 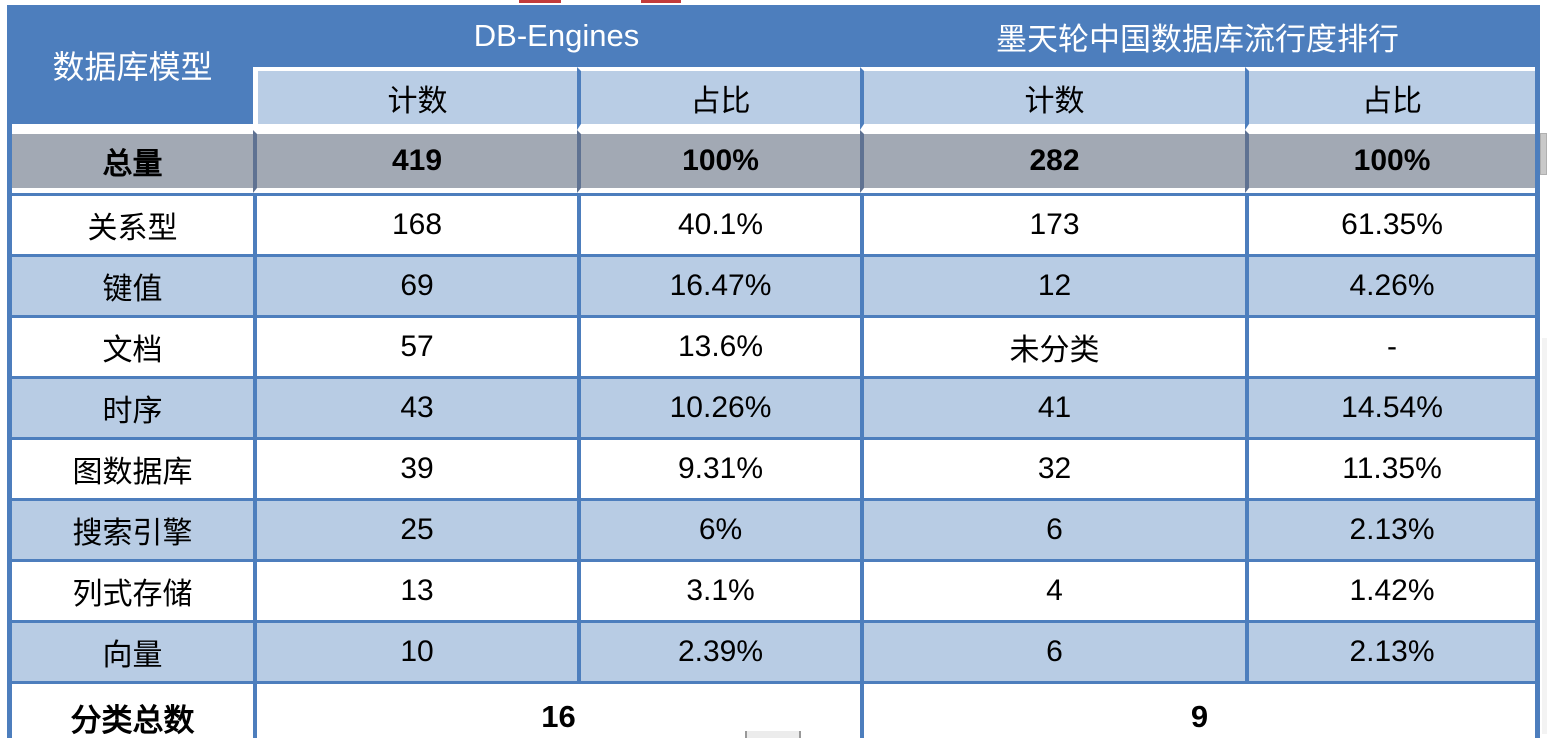 I want to click on cell-modb-count: 282, so click(x=1053, y=161).